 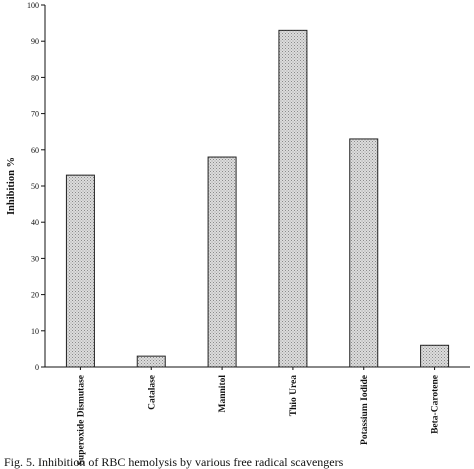 I want to click on bar-thio-urea, so click(x=293, y=198).